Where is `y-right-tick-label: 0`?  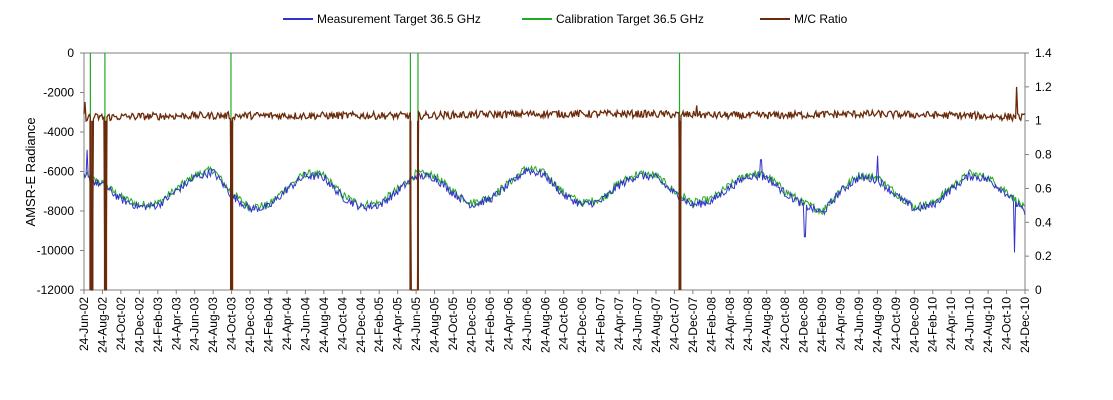
y-right-tick-label: 0 is located at coordinates (1038, 290).